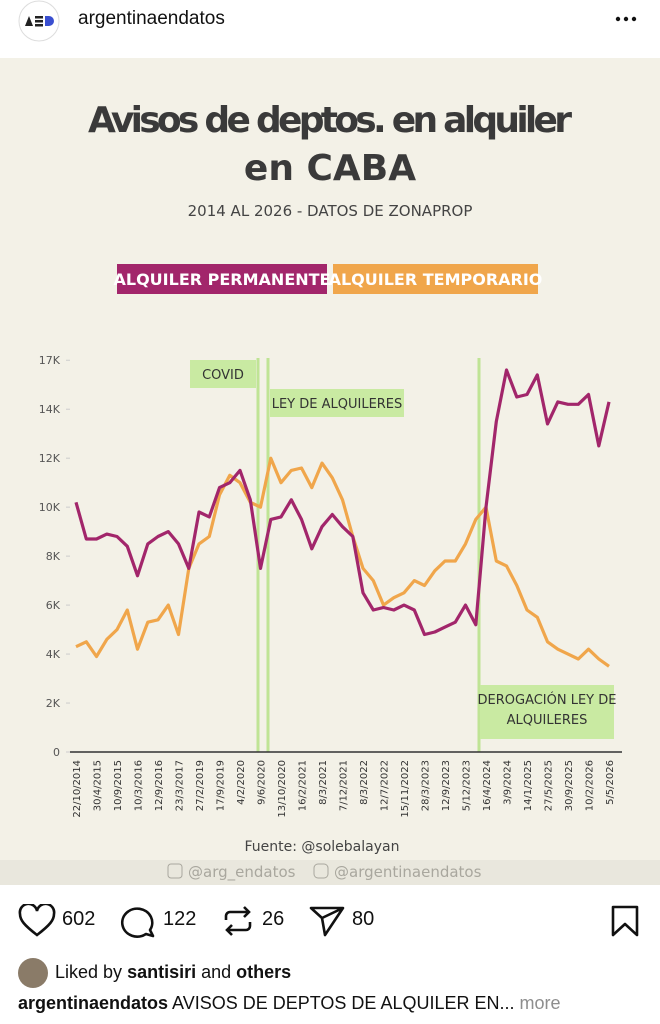  I want to click on like-count: 602, so click(79, 919).